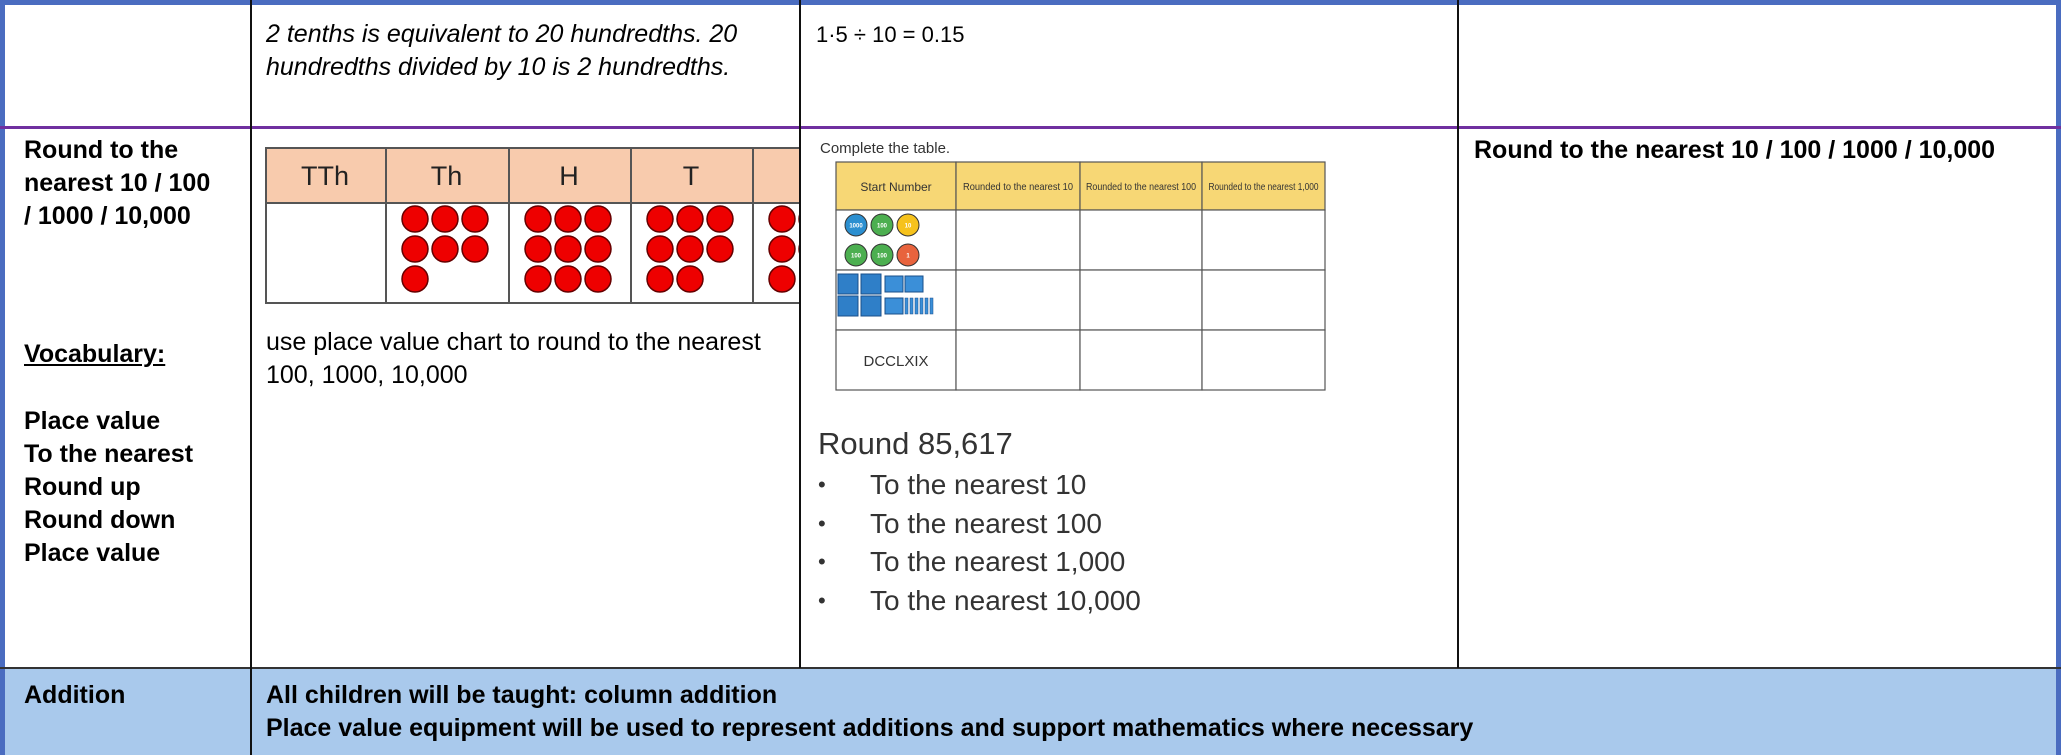 This screenshot has height=755, width=2061. What do you see at coordinates (885, 148) in the screenshot?
I see `caption: Complete the table.` at bounding box center [885, 148].